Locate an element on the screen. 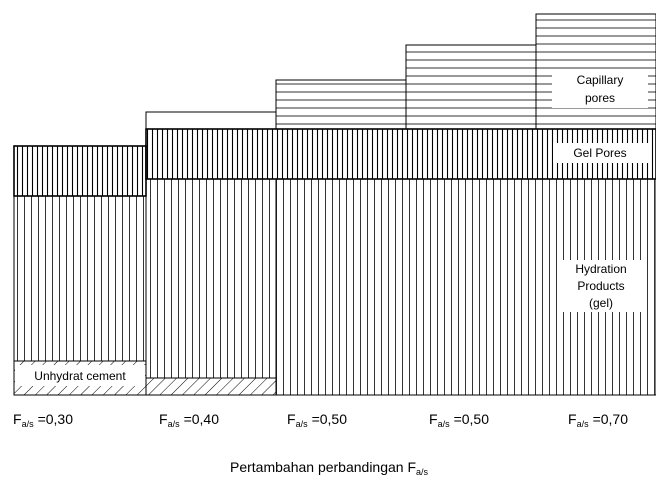  capillary-label-line2: pores is located at coordinates (600, 98).